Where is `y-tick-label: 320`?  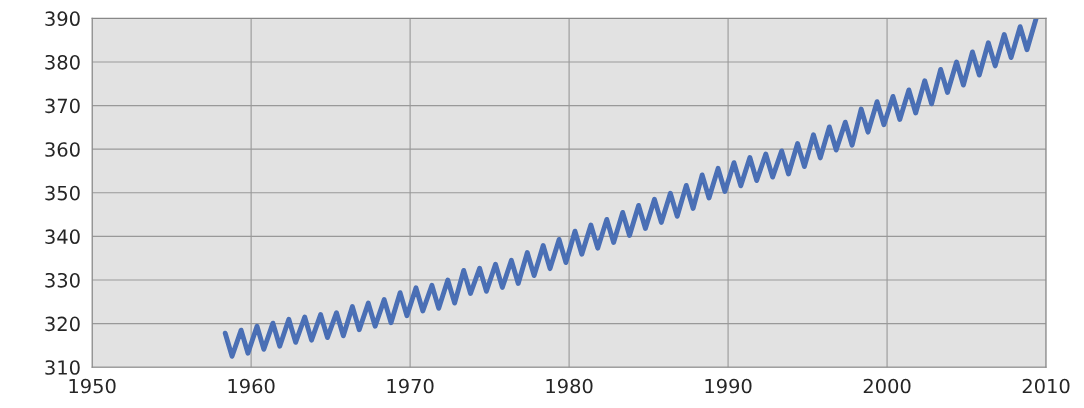 y-tick-label: 320 is located at coordinates (62, 324).